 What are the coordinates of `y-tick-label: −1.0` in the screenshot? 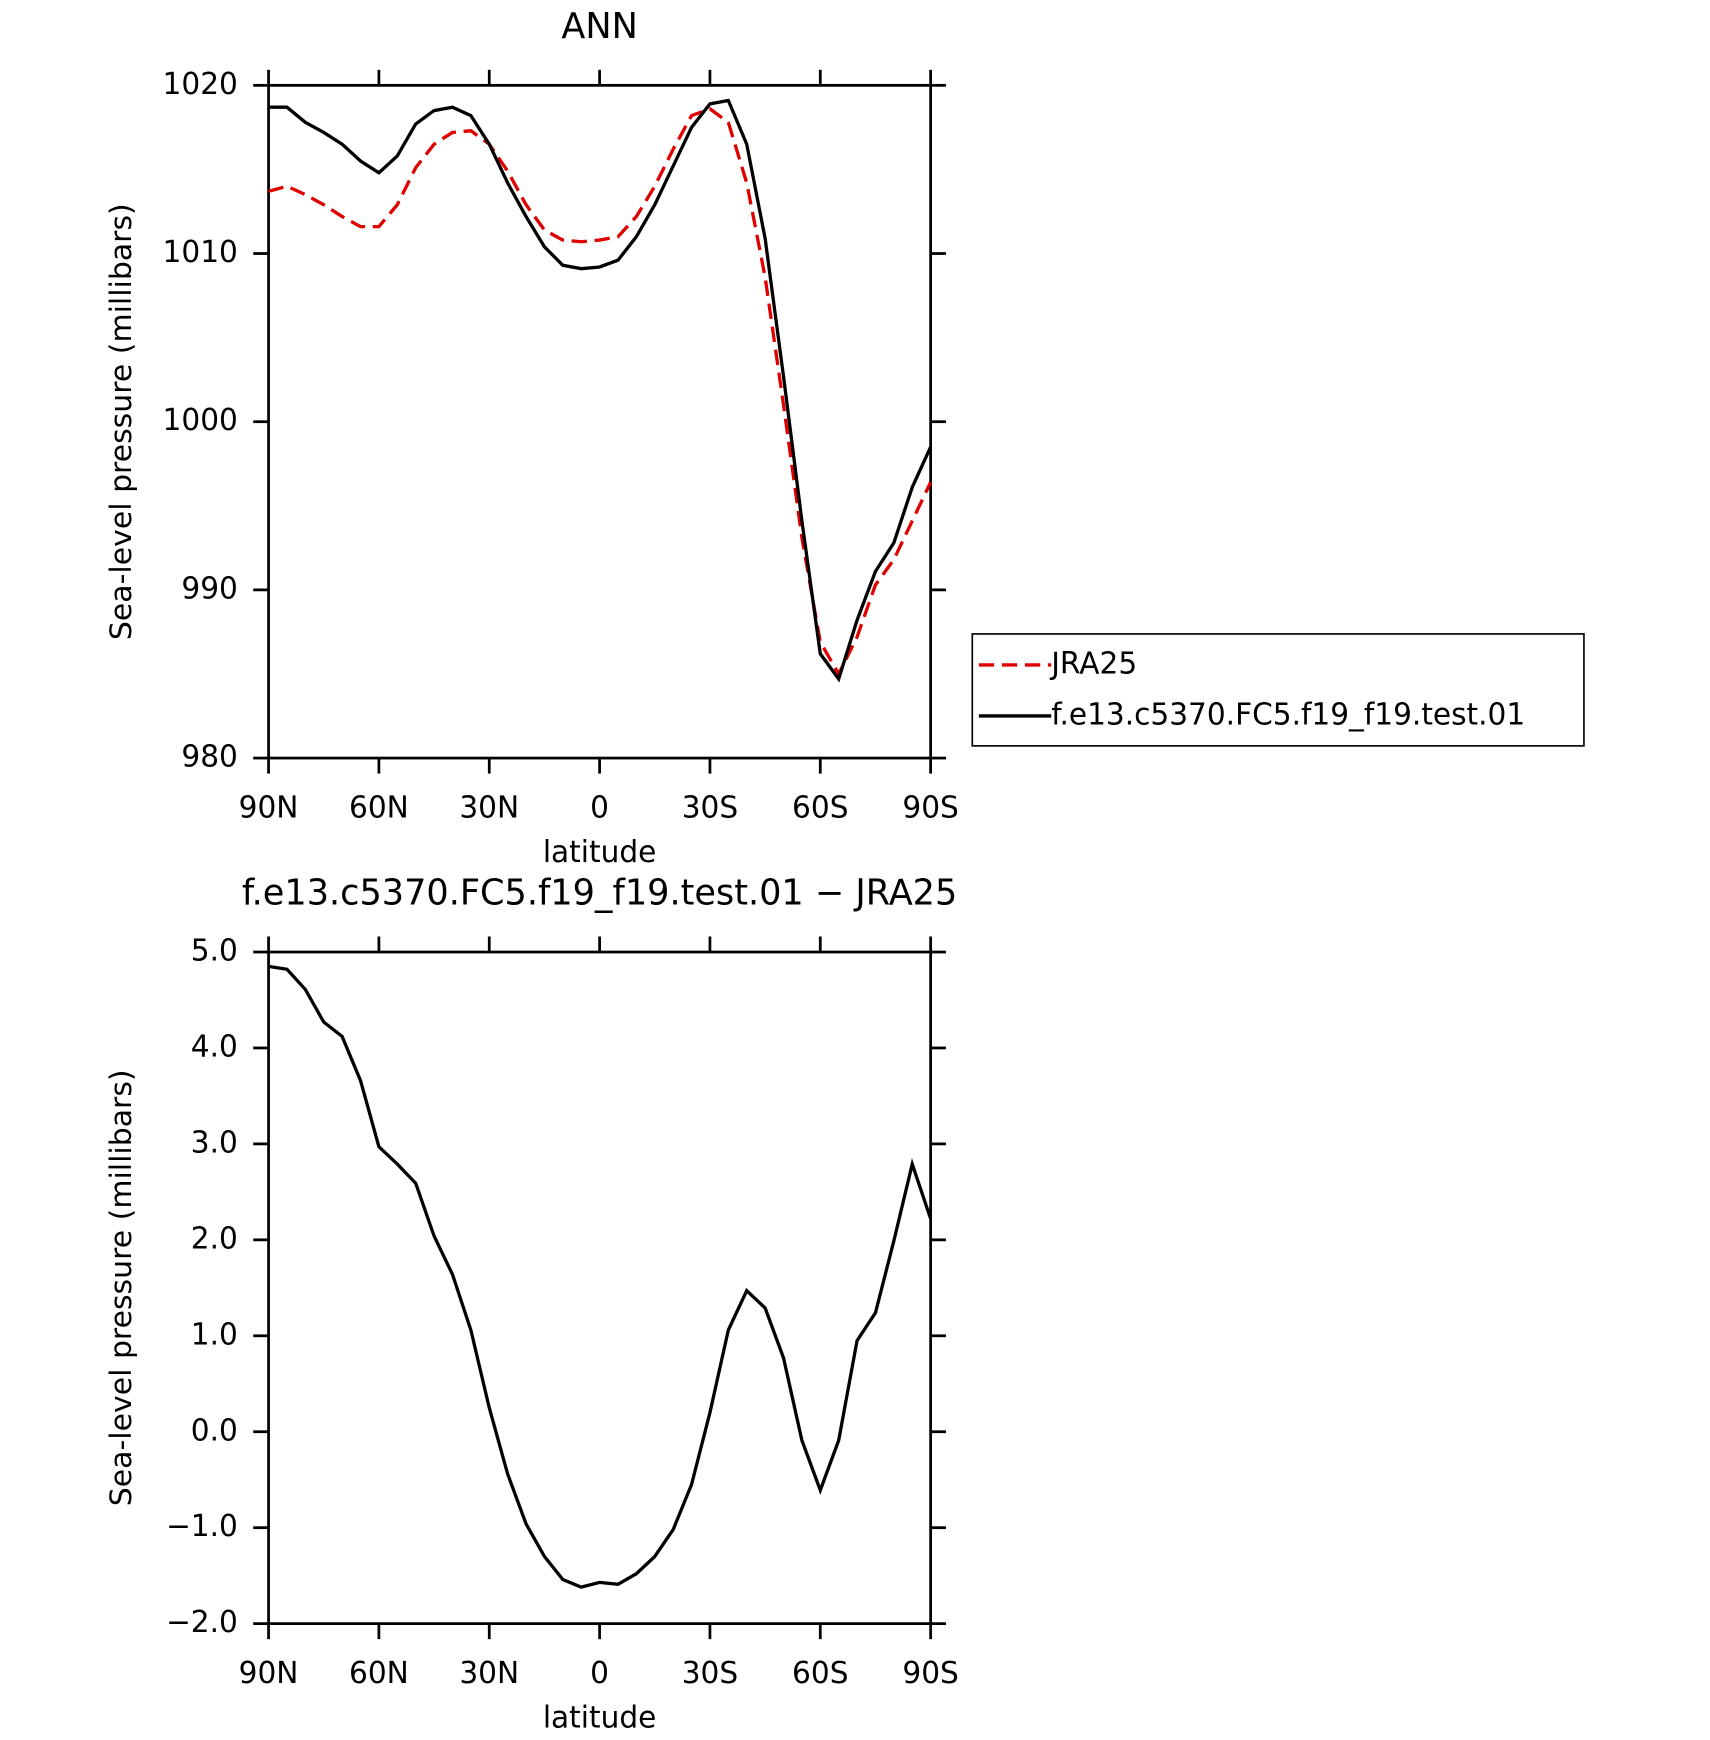 It's located at (202, 1526).